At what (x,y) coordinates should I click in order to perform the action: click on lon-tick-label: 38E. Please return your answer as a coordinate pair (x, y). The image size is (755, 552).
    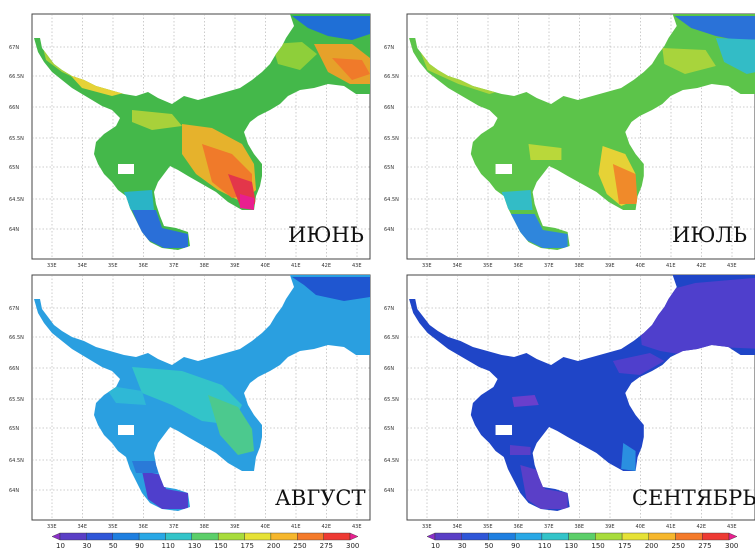
    Looking at the image, I should click on (580, 527).